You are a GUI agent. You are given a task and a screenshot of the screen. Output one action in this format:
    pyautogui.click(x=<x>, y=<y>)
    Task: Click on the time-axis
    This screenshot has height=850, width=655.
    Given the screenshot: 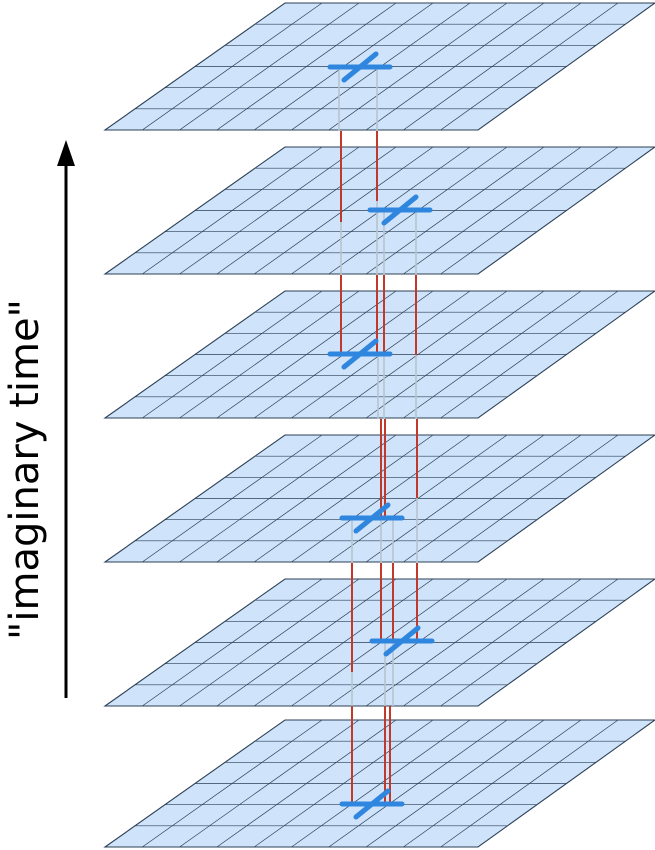 What is the action you would take?
    pyautogui.click(x=66, y=419)
    